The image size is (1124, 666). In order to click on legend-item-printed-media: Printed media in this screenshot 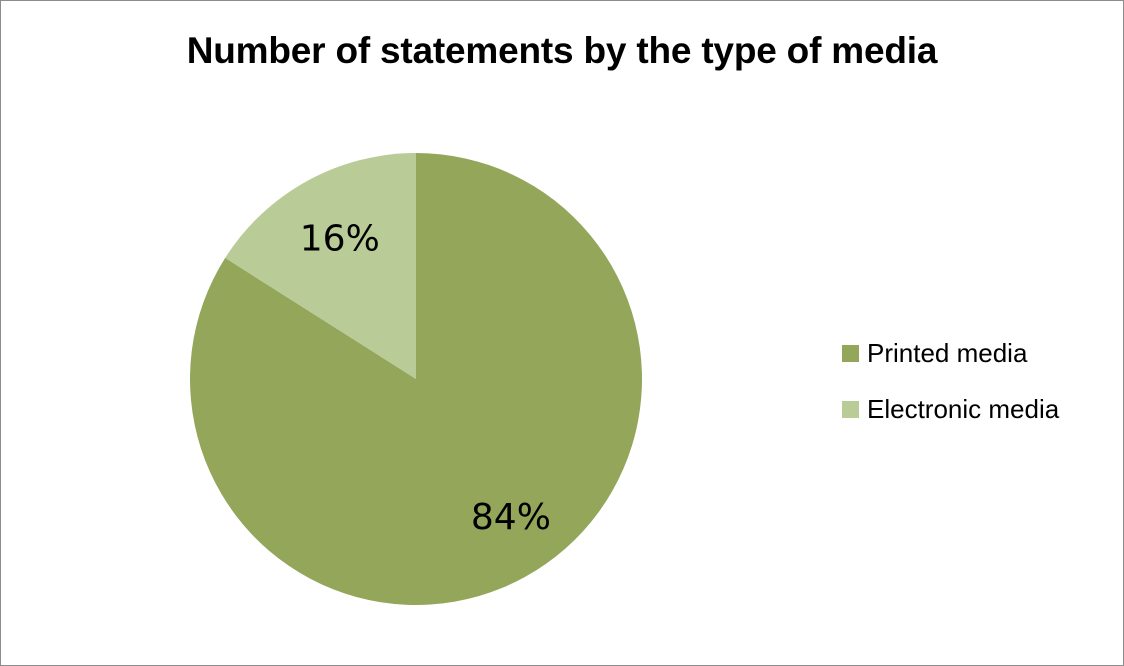, I will do `click(950, 353)`.